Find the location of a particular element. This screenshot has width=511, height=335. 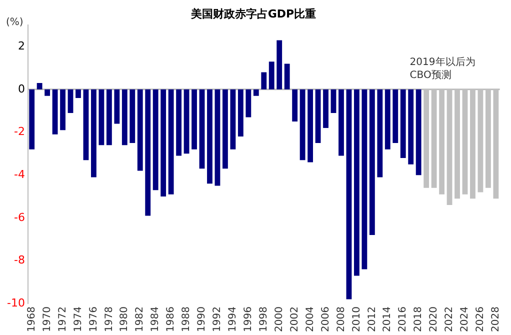

x-tick-label: 2022 is located at coordinates (450, 319).